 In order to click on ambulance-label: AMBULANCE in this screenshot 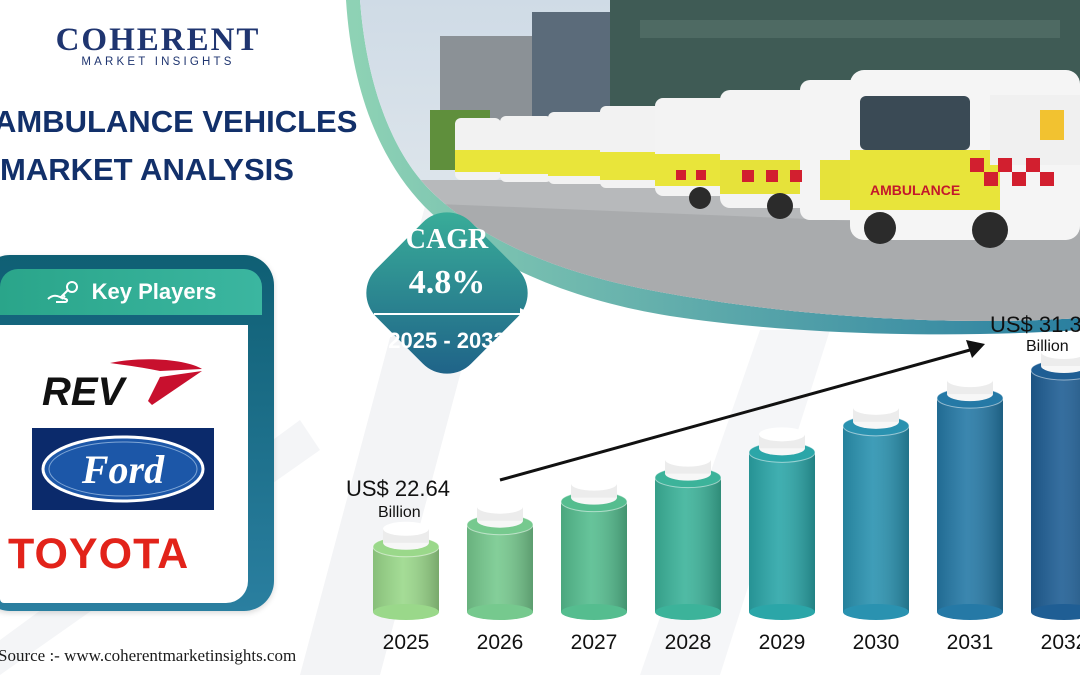, I will do `click(915, 190)`.